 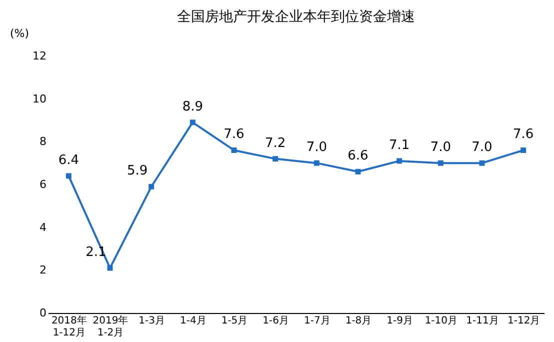 What do you see at coordinates (441, 321) in the screenshot?
I see `x-tick-label: 1-10月` at bounding box center [441, 321].